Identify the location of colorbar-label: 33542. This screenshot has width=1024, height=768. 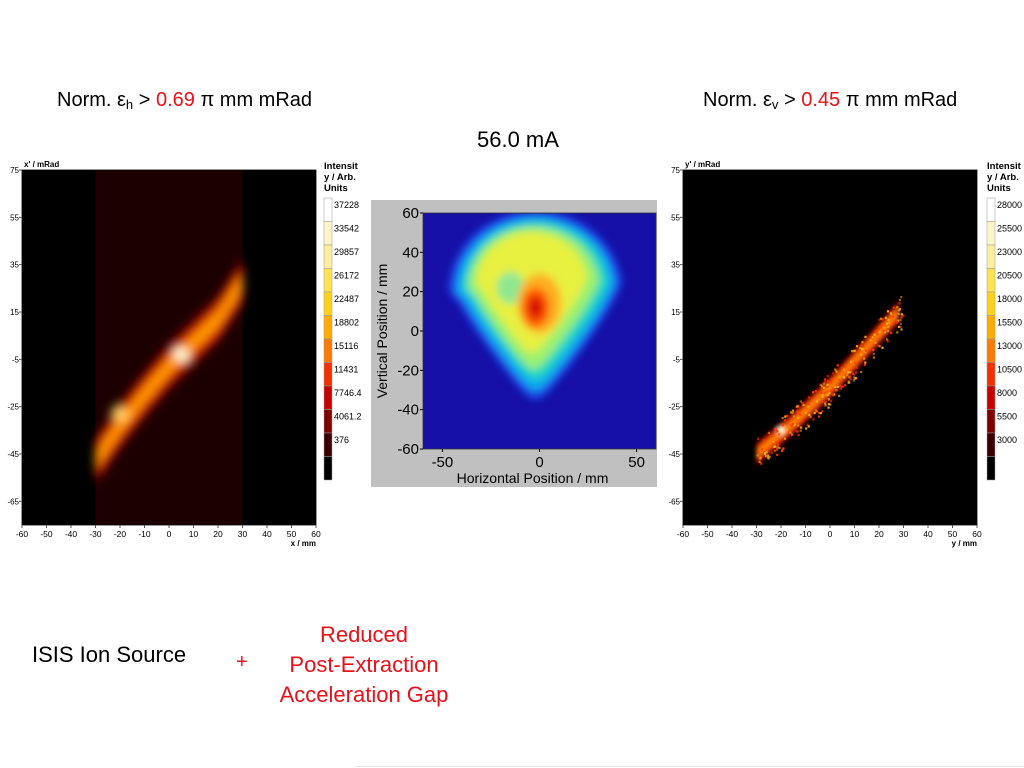
(346, 229).